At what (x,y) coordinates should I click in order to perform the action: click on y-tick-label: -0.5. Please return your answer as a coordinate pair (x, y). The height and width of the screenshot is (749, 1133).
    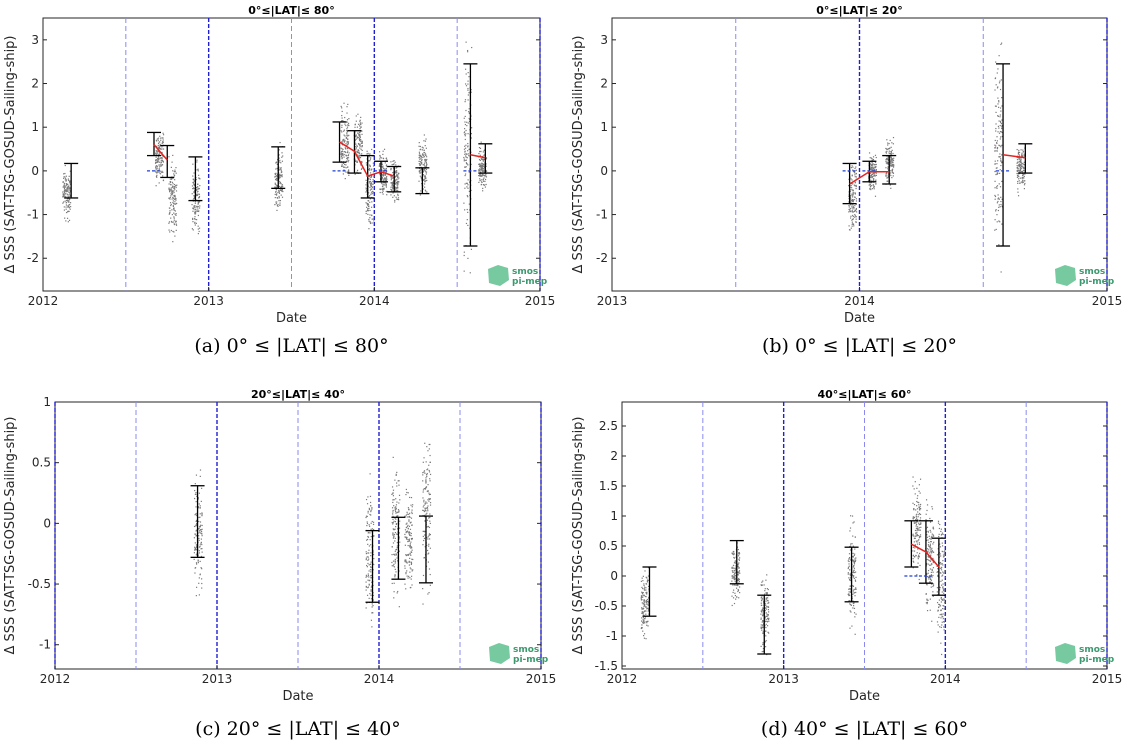
    Looking at the image, I should click on (606, 606).